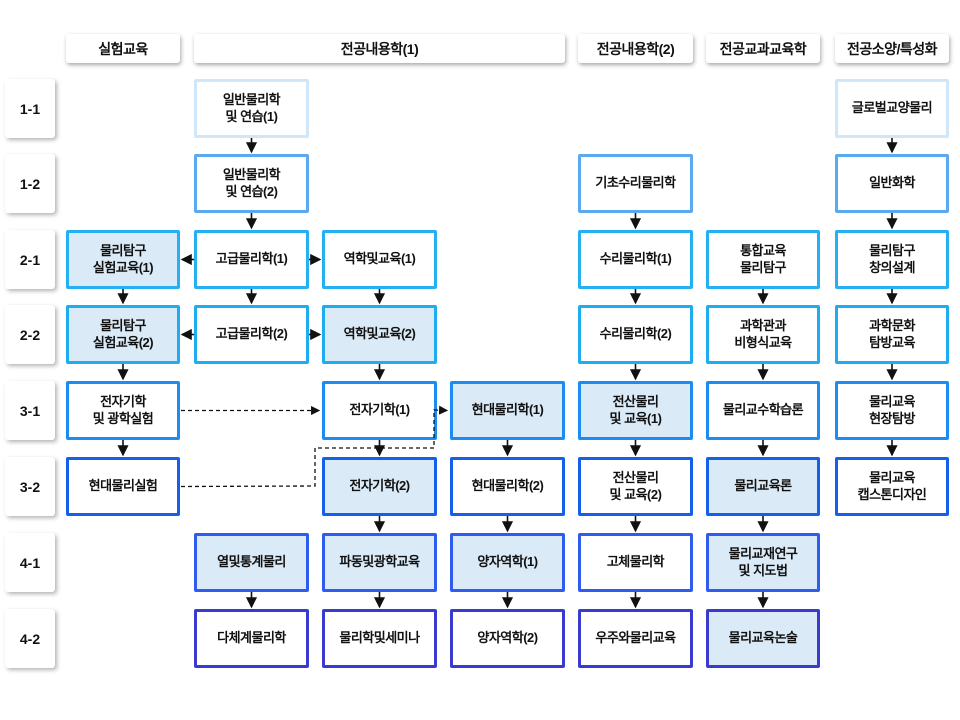 The width and height of the screenshot is (960, 720). I want to click on course-box-space-physics-education: 우주와물리교육, so click(635, 638).